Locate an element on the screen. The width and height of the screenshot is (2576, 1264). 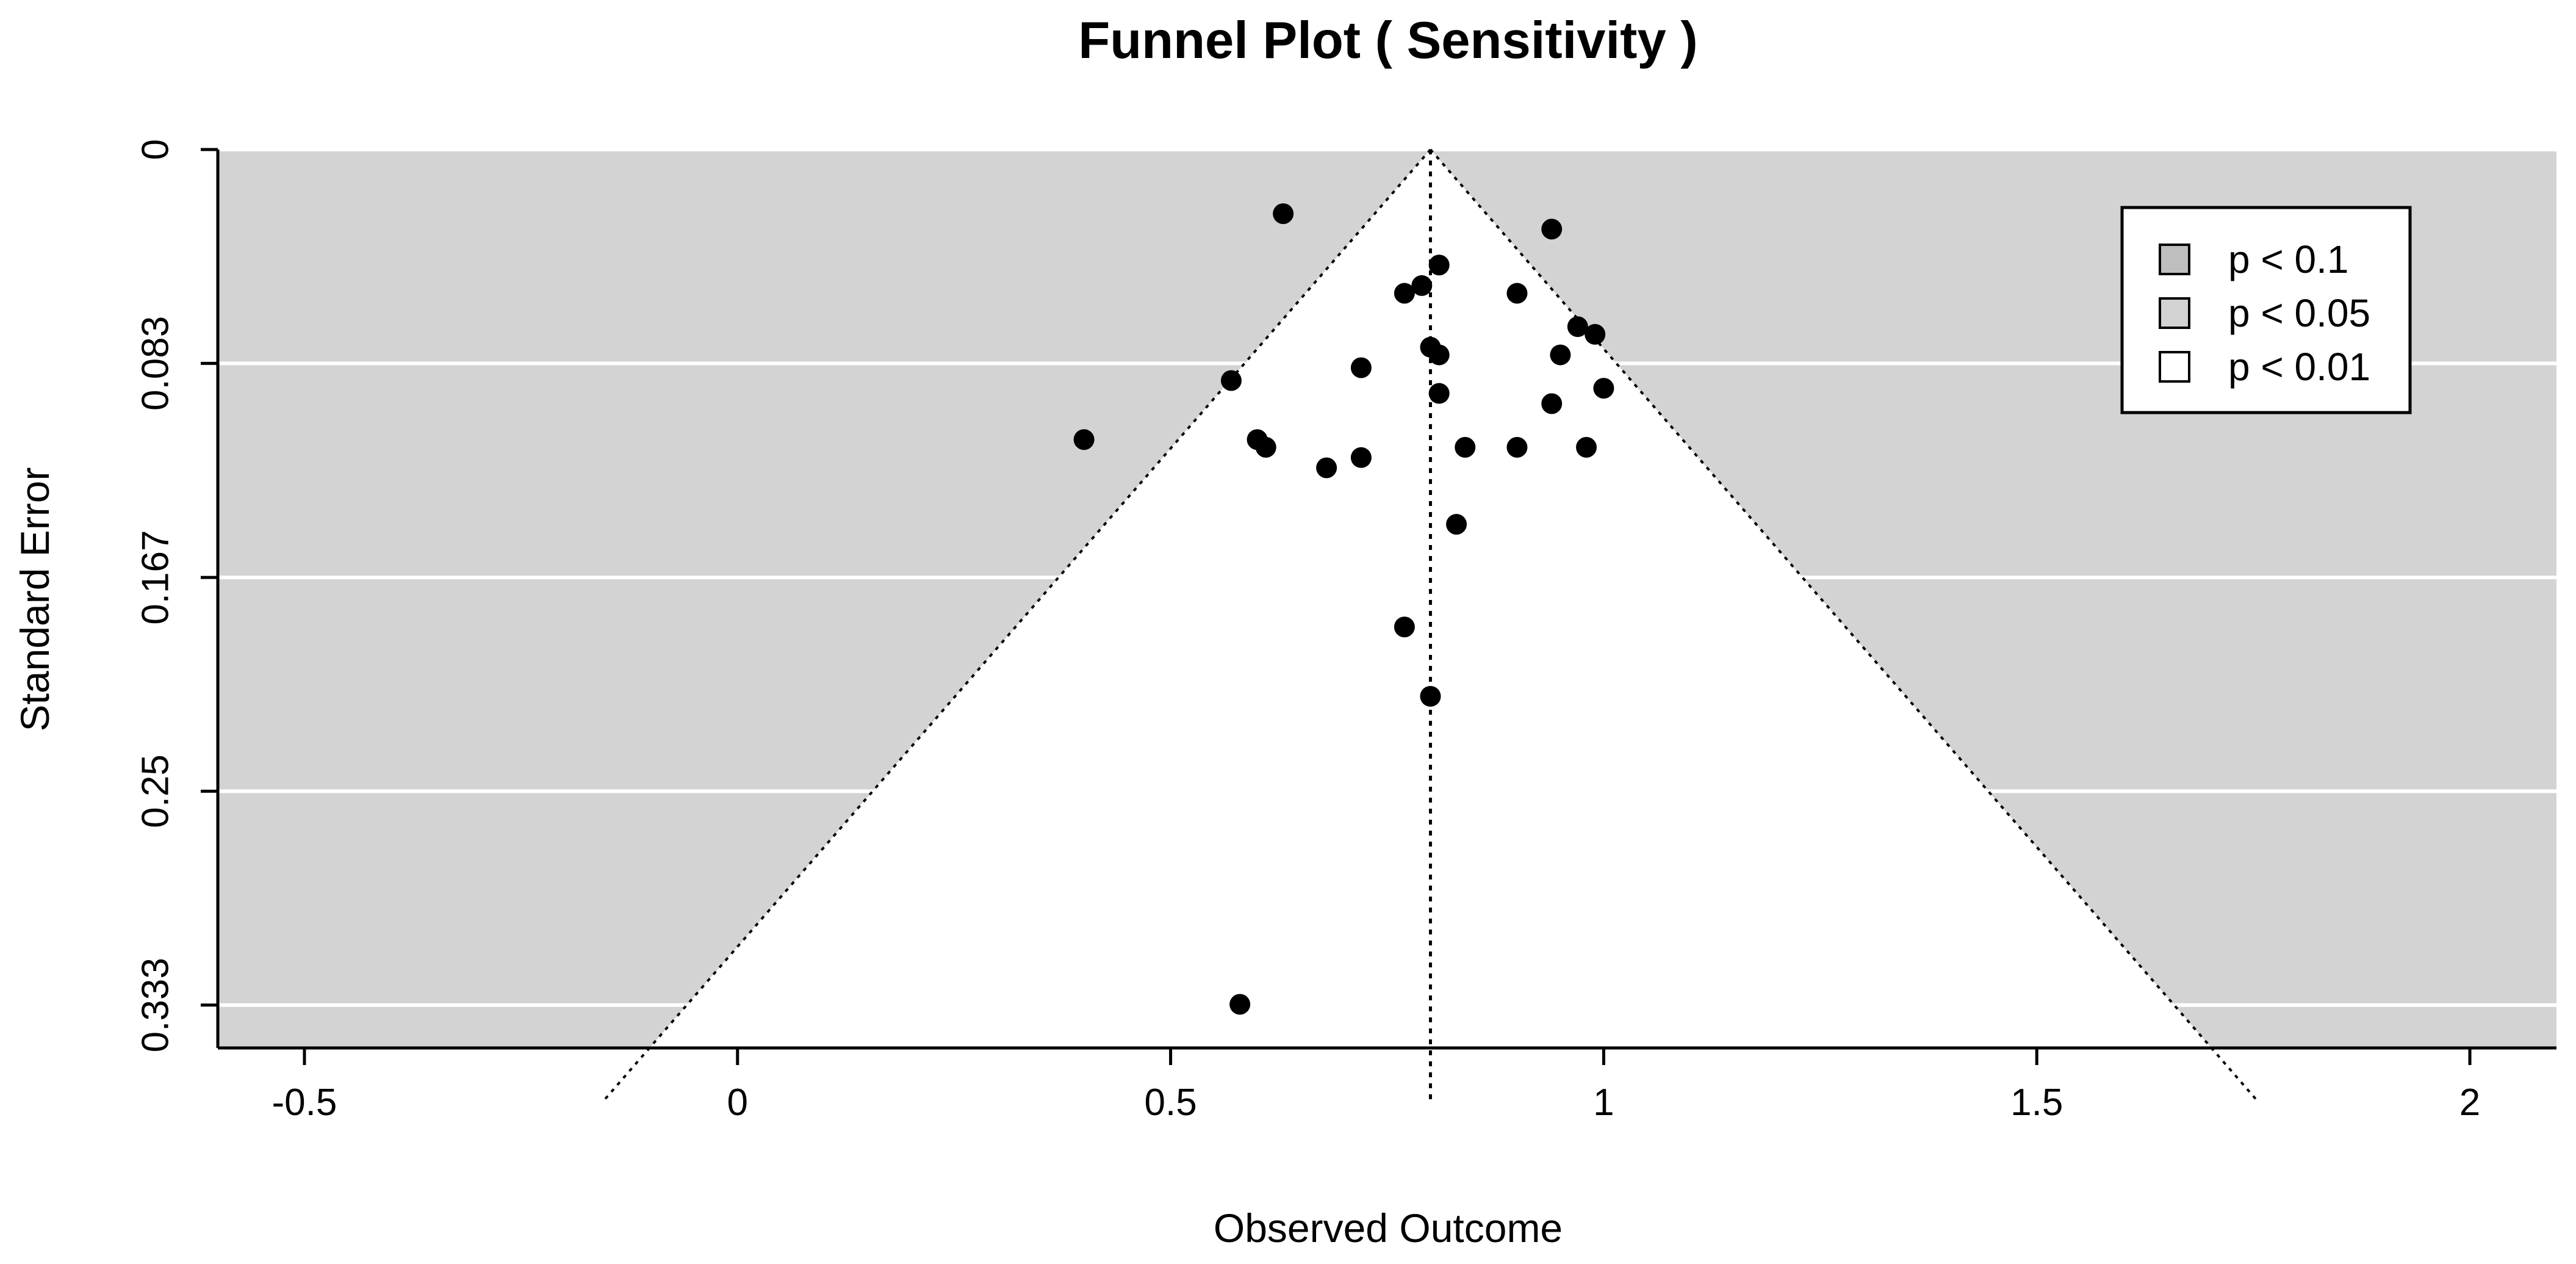
x-tick-label: 2 is located at coordinates (2469, 1103).